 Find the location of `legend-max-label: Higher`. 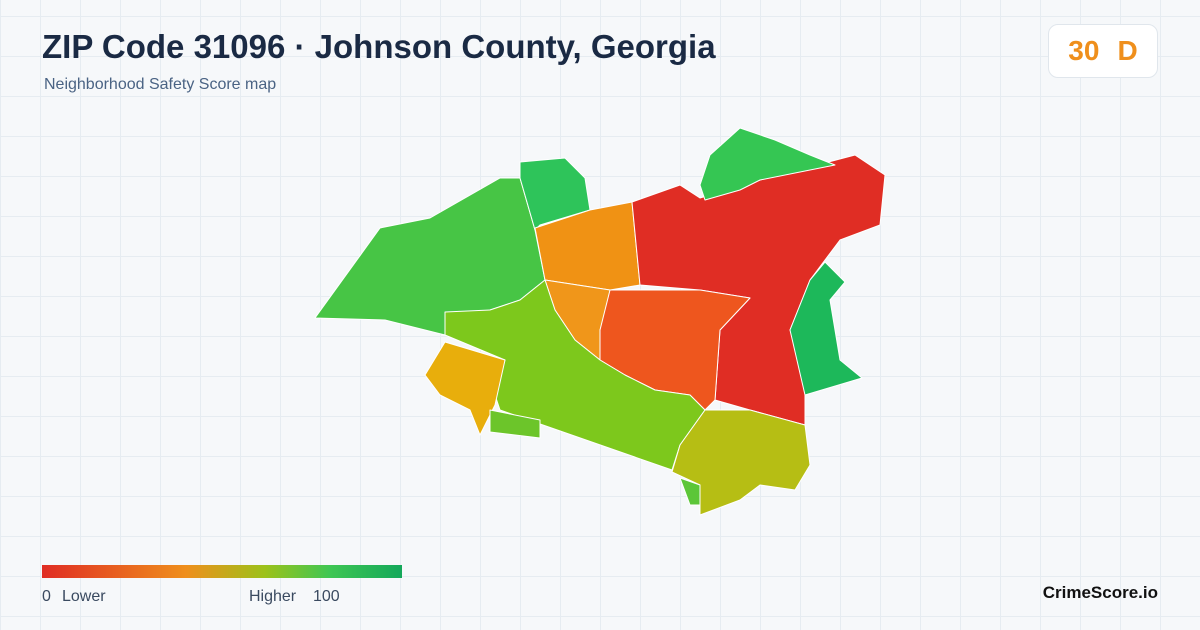

legend-max-label: Higher is located at coordinates (273, 596).